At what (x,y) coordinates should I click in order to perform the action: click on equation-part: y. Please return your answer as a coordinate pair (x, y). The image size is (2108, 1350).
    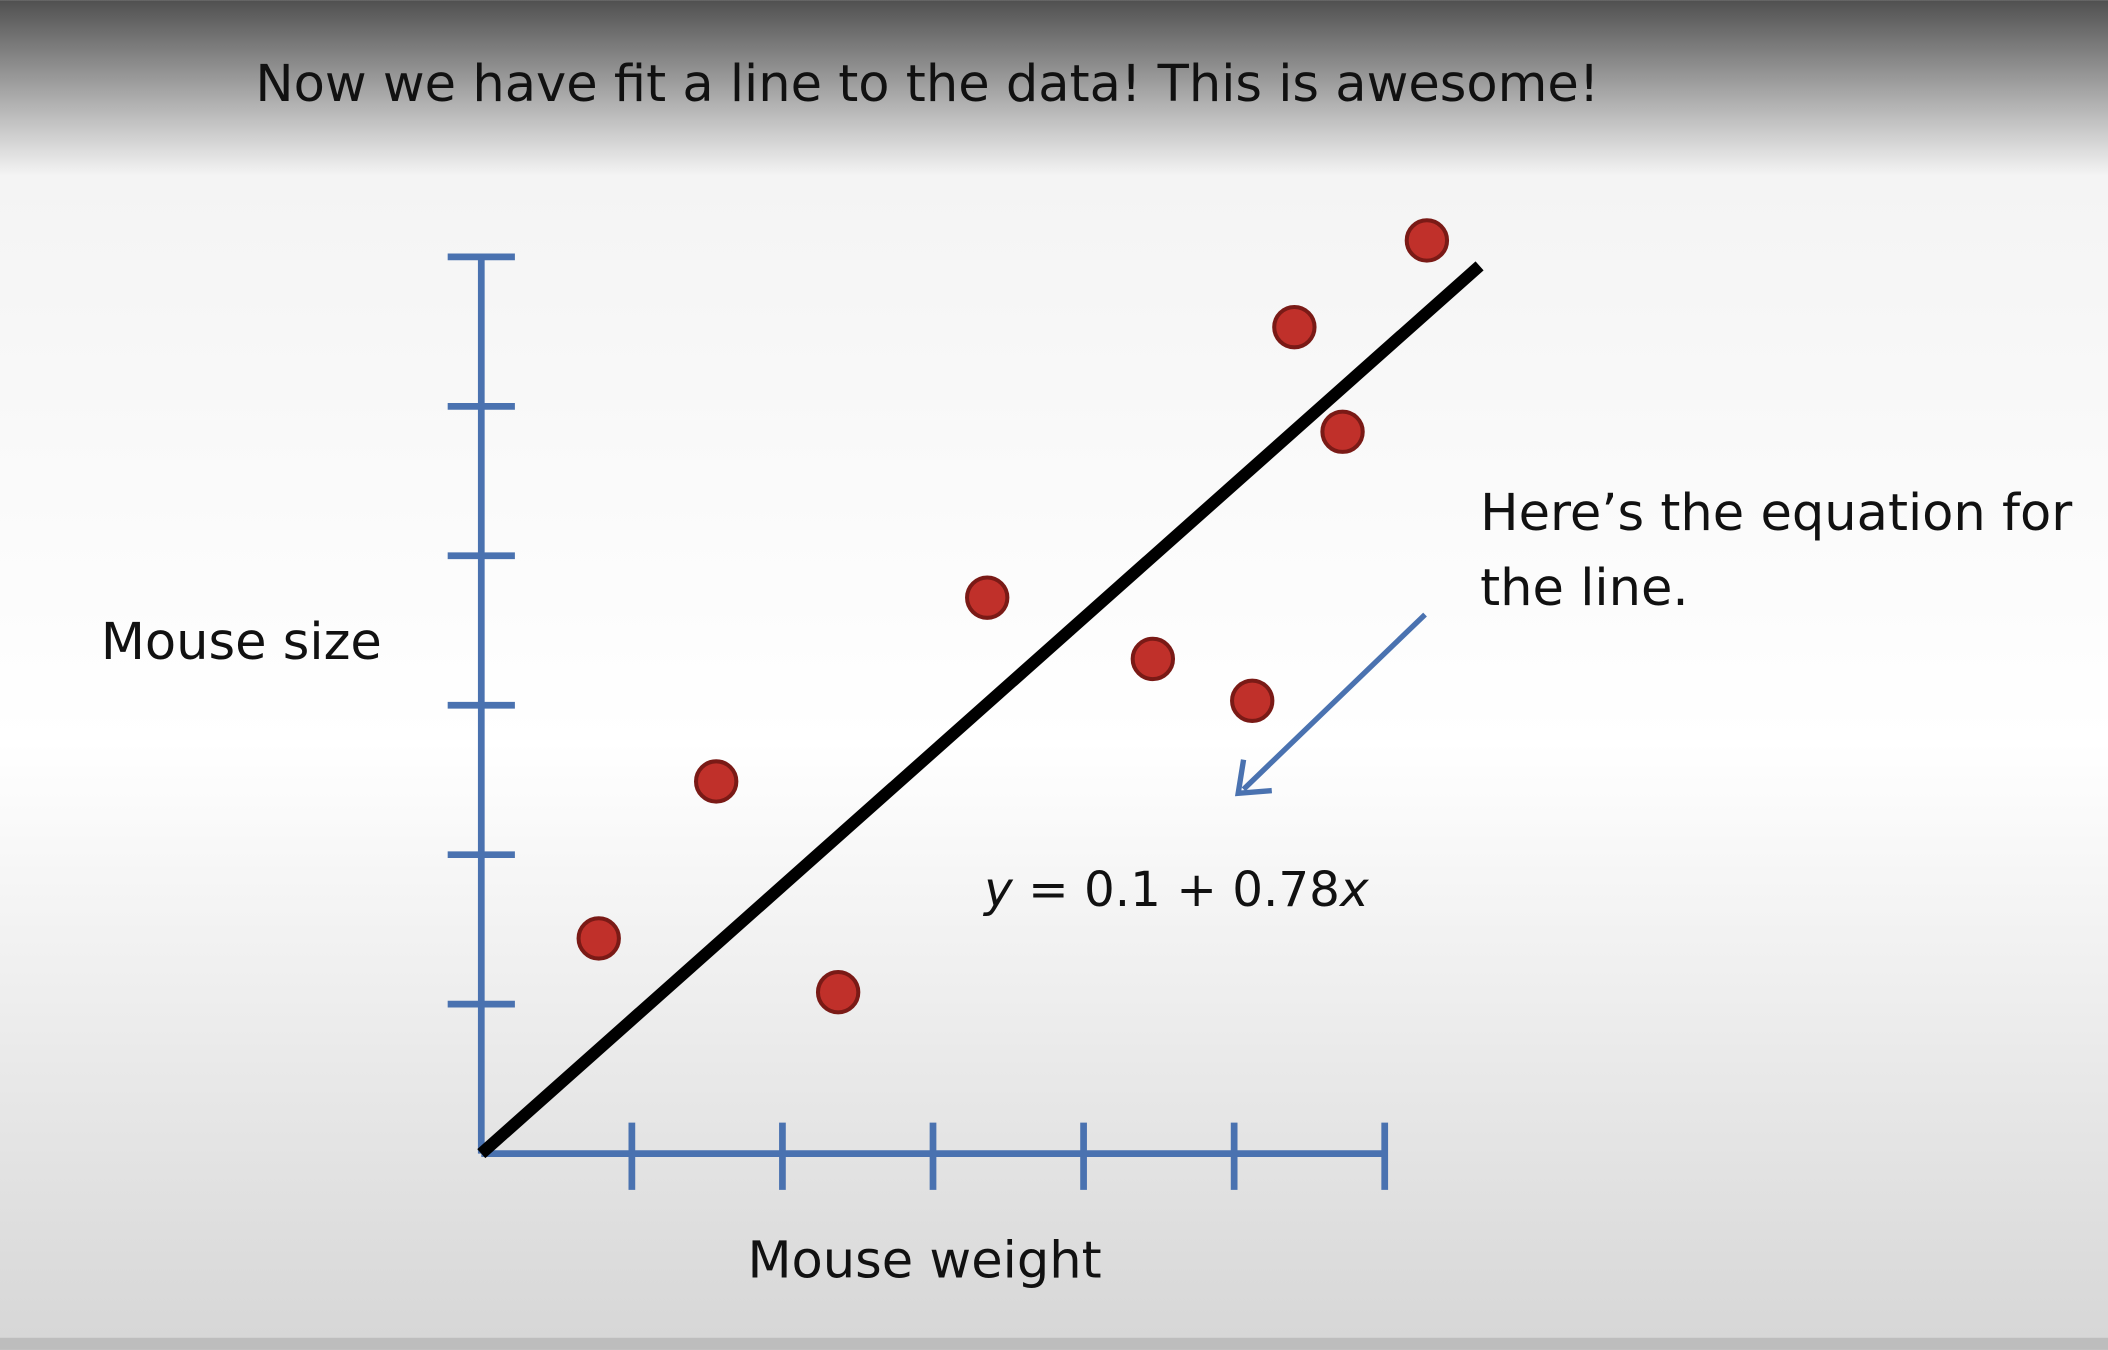
    Looking at the image, I should click on (998, 890).